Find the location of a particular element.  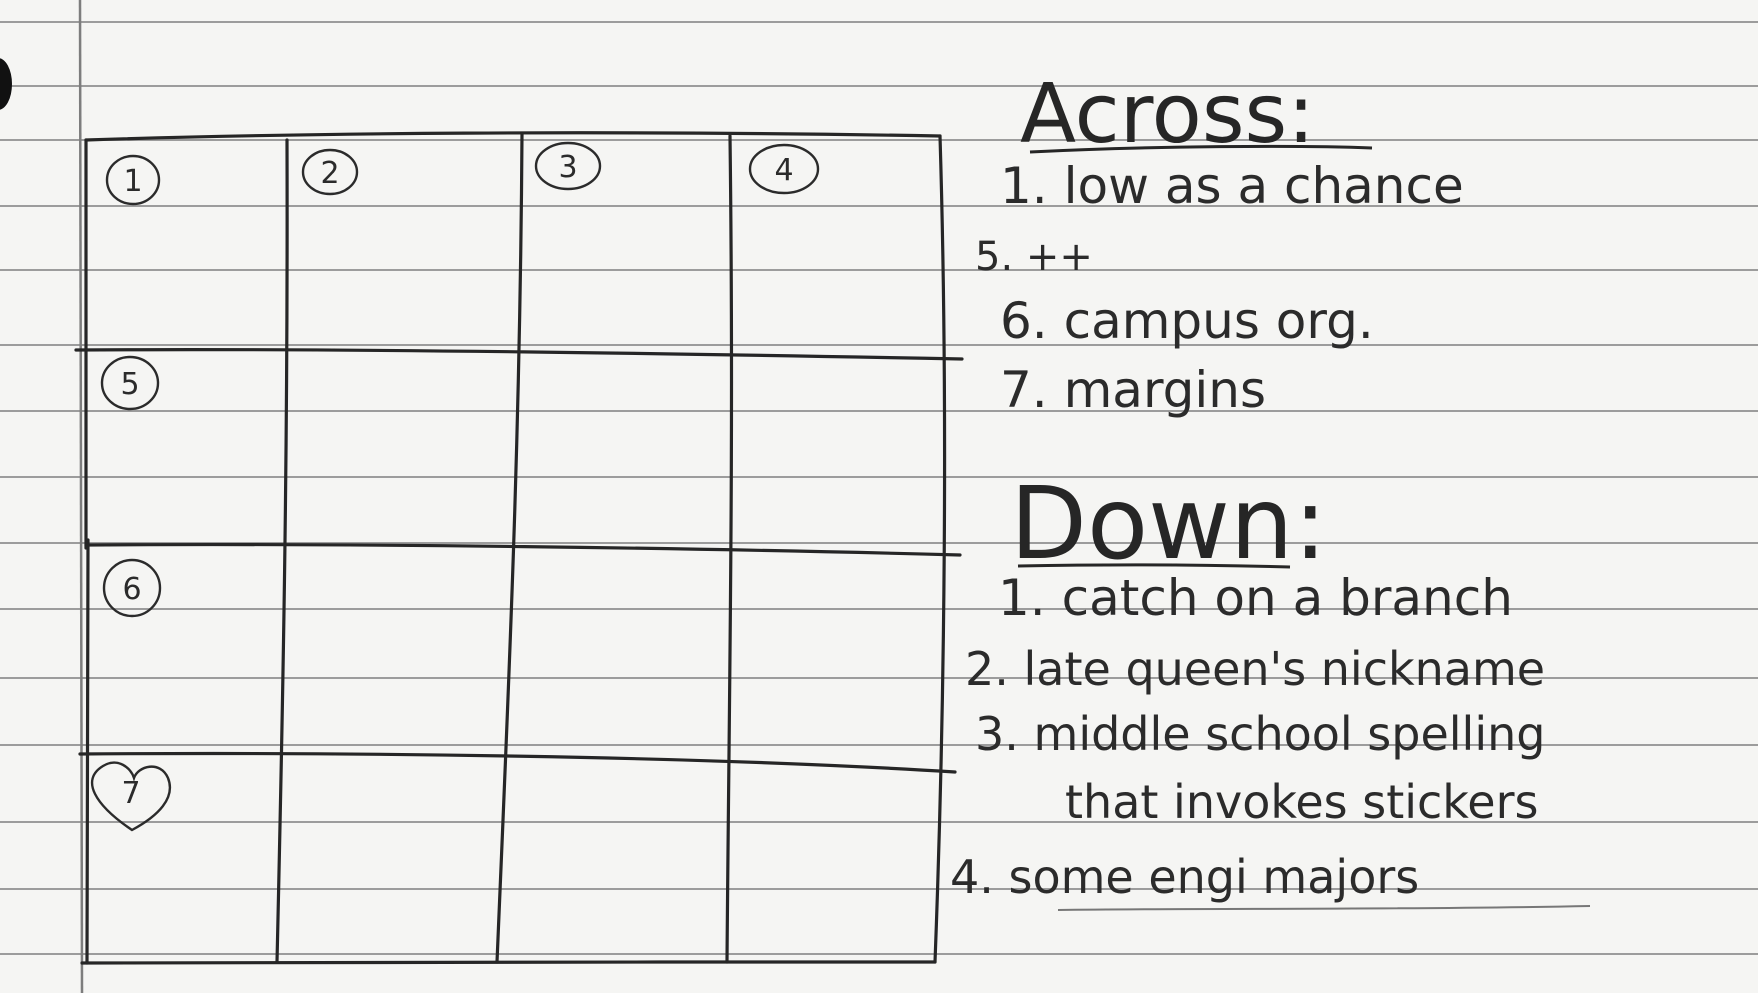

down-clue: 2. late queen's nickname is located at coordinates (1255, 669).